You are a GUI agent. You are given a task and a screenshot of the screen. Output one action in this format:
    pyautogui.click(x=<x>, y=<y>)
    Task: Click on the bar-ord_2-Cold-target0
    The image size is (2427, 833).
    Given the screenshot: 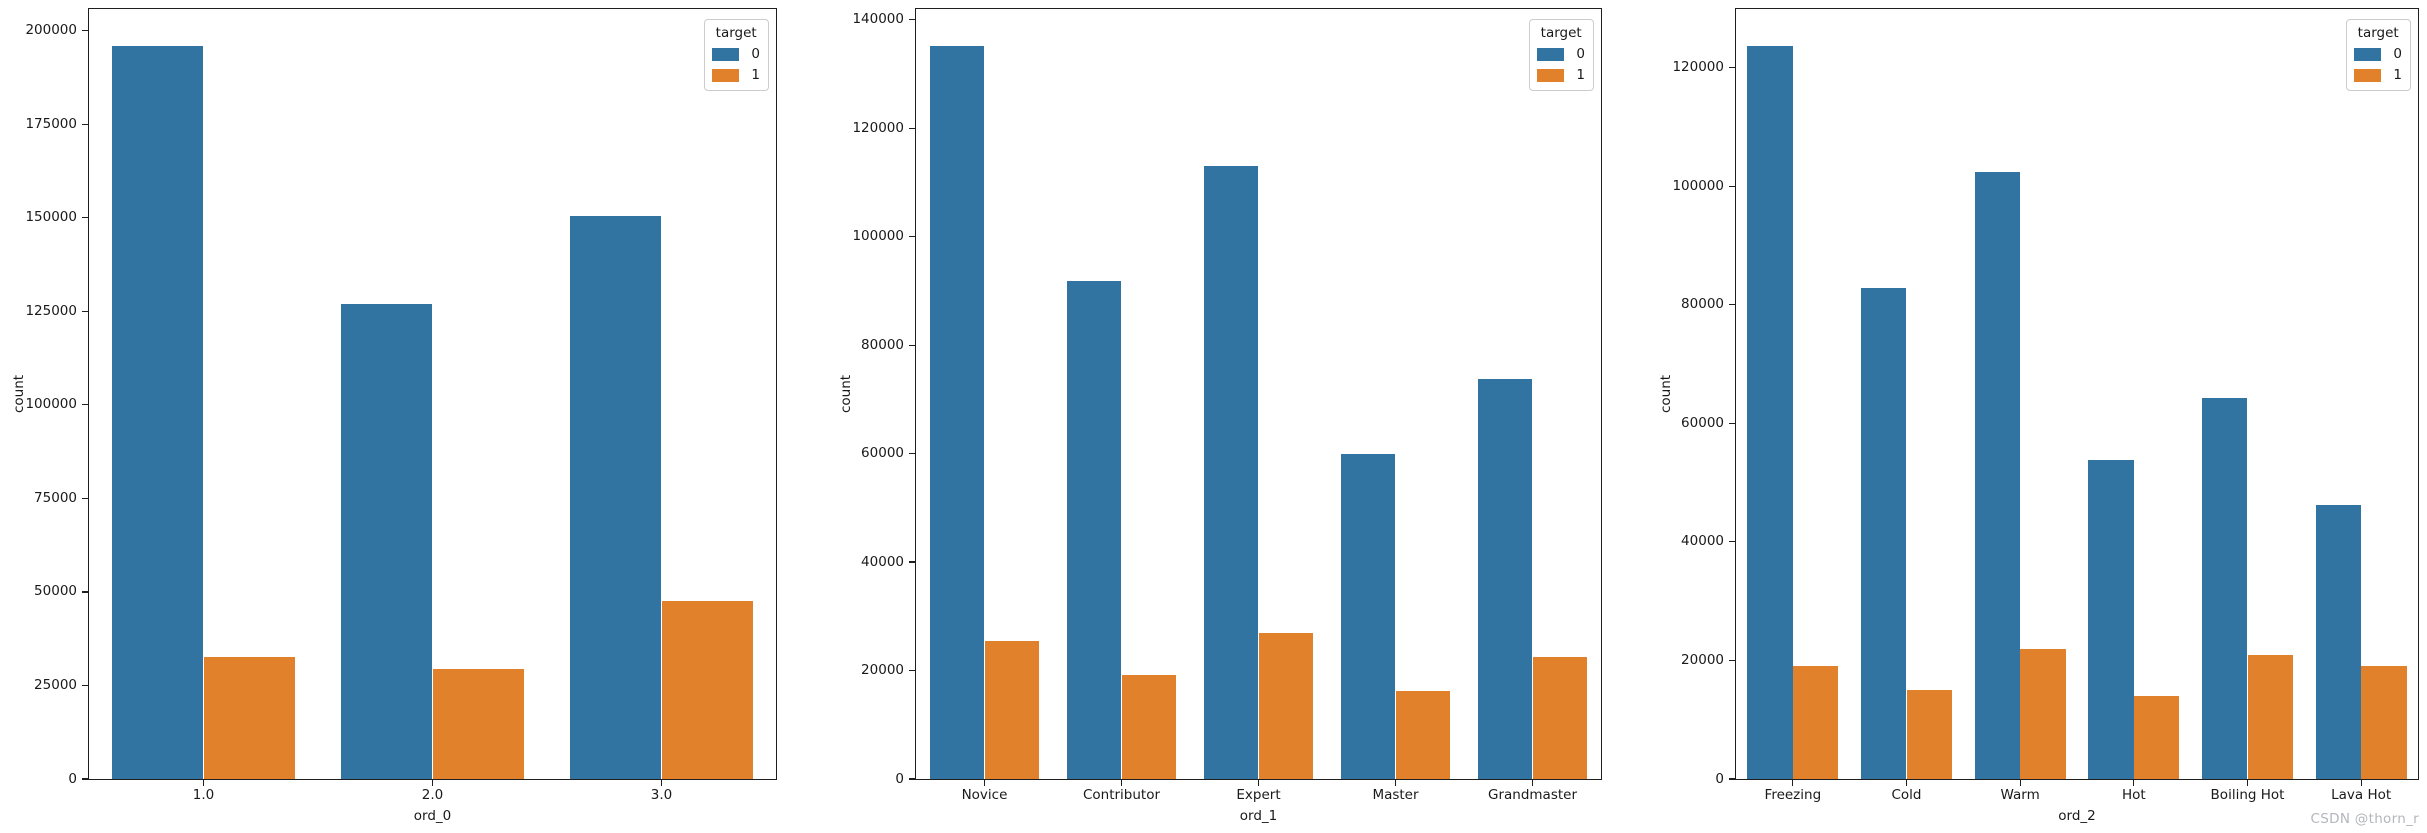 What is the action you would take?
    pyautogui.click(x=1884, y=533)
    